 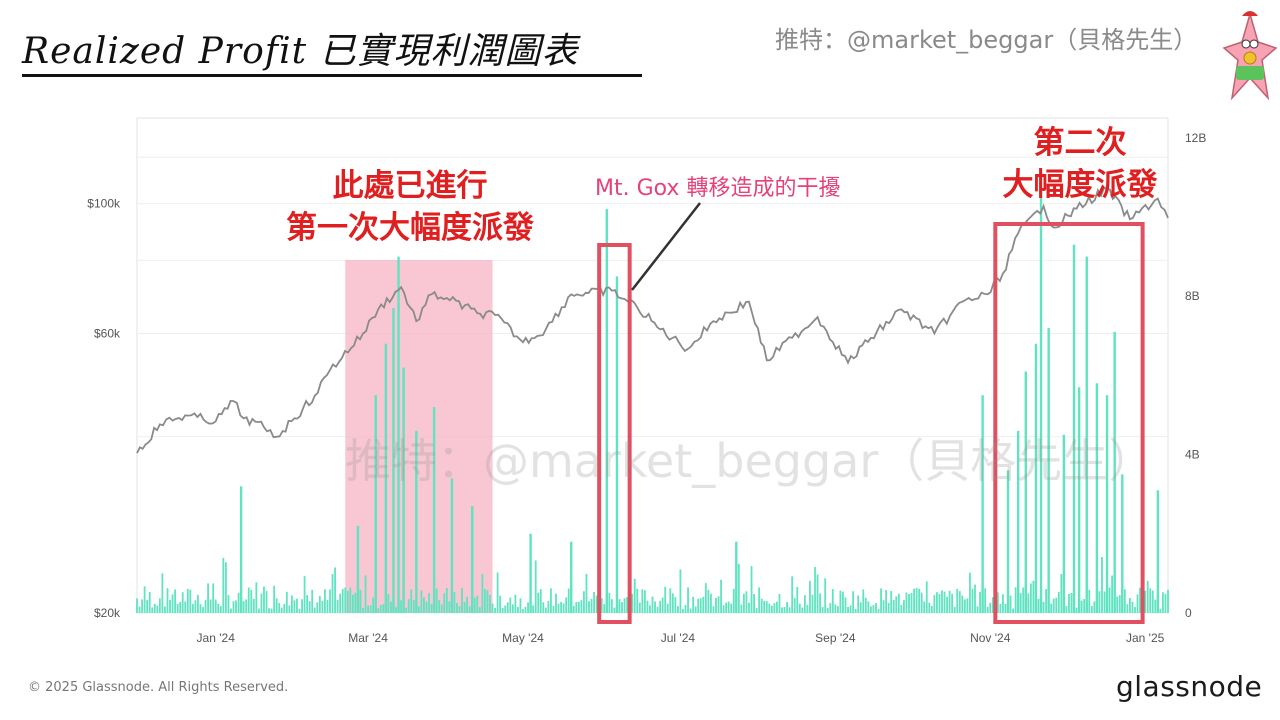 What do you see at coordinates (410, 228) in the screenshot?
I see `first-annotation-line2: 第一次大幅度派發` at bounding box center [410, 228].